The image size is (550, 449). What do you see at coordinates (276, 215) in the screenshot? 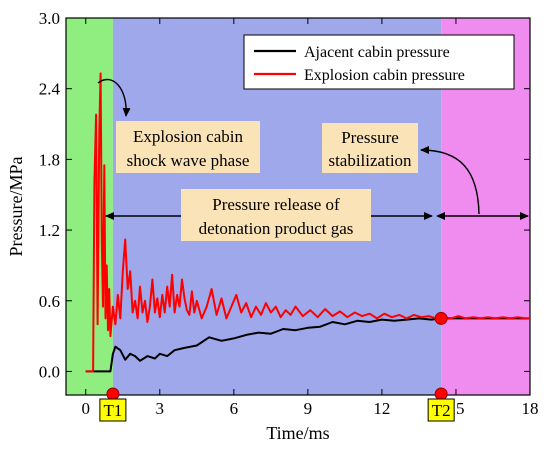
I see `pressure-release-box` at bounding box center [276, 215].